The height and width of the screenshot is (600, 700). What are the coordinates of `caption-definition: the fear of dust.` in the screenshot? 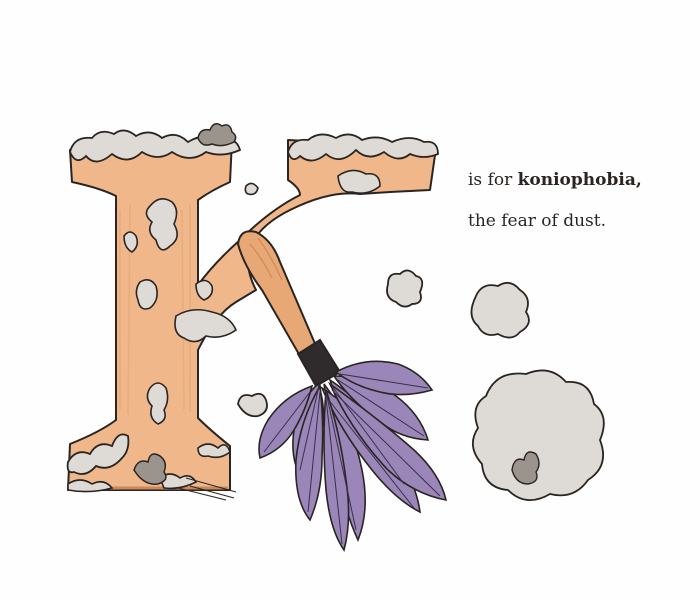 It's located at (537, 221).